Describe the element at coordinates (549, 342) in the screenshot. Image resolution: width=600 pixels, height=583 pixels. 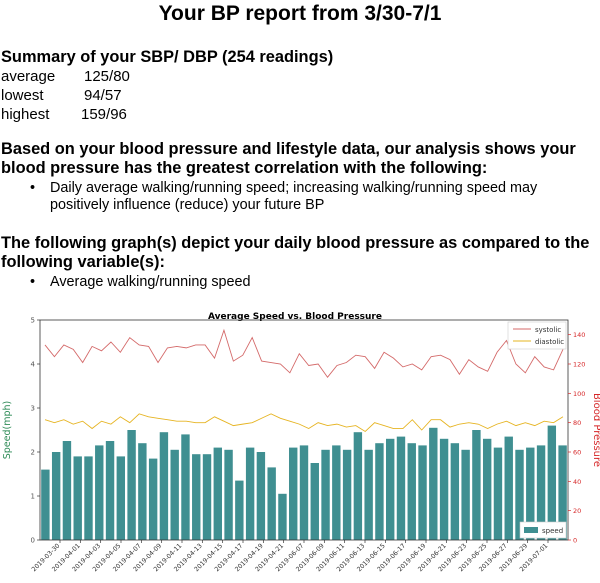
I see `legend-diastolic-label: diastolic` at that location.